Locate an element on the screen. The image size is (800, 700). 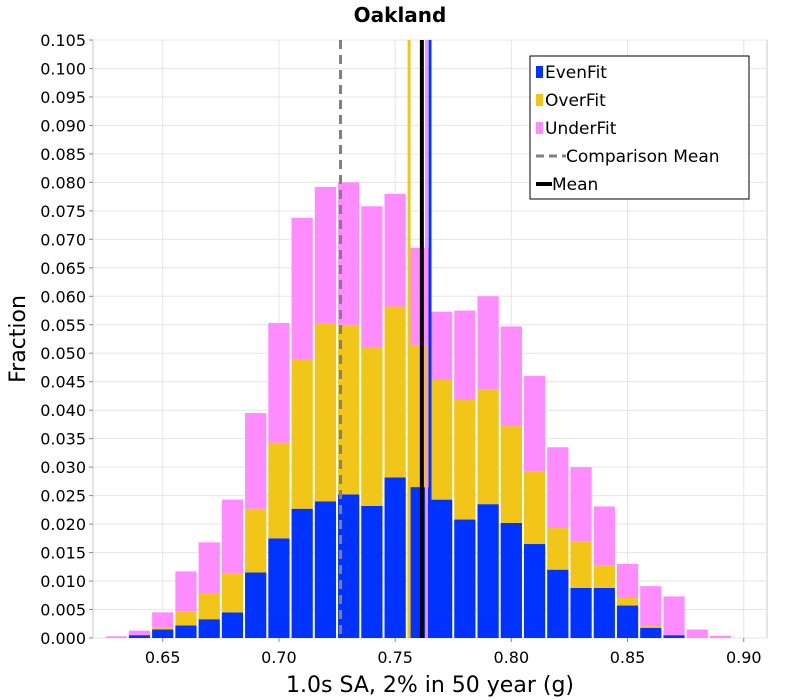
x-tick-label: 0.90 is located at coordinates (744, 657).